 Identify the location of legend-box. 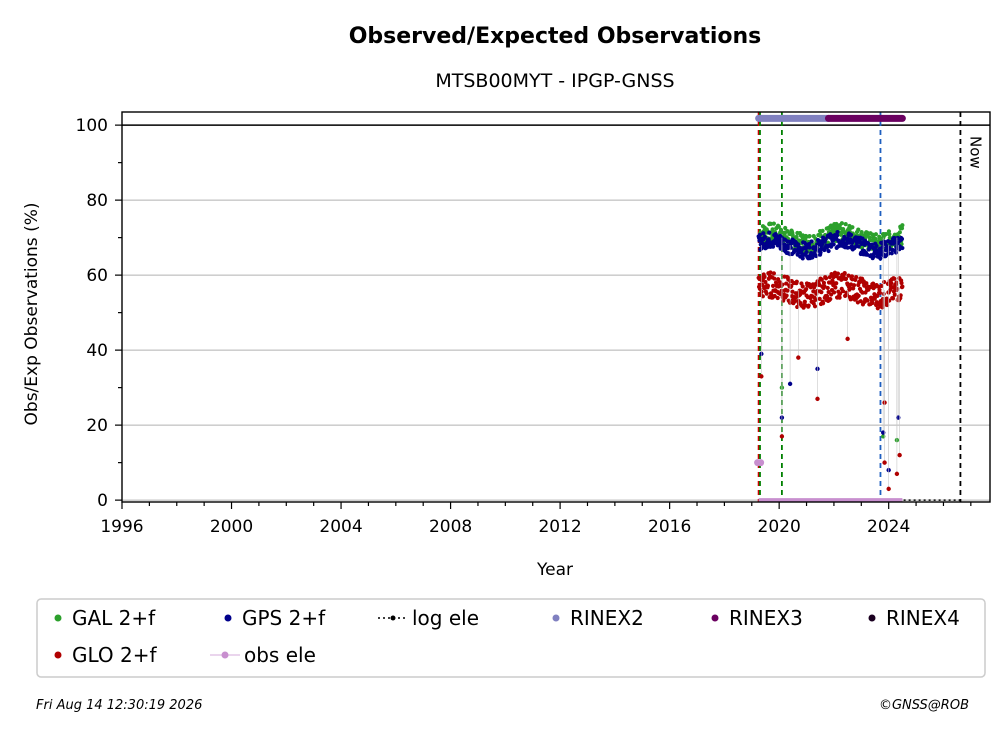
(511, 638).